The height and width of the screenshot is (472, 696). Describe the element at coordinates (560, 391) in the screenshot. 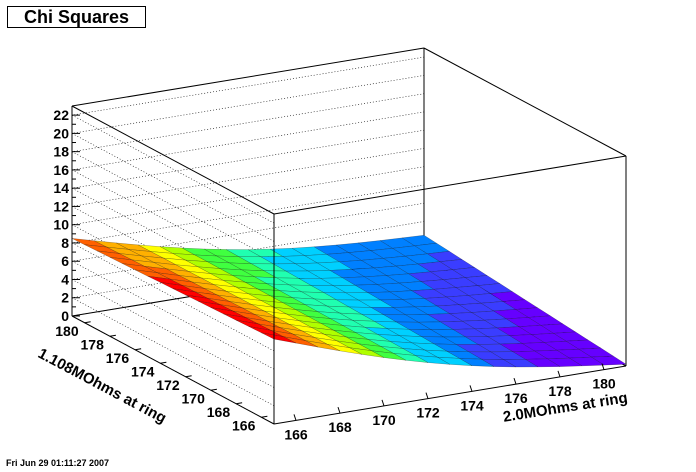

I see `x-tick-label-178: 178` at that location.